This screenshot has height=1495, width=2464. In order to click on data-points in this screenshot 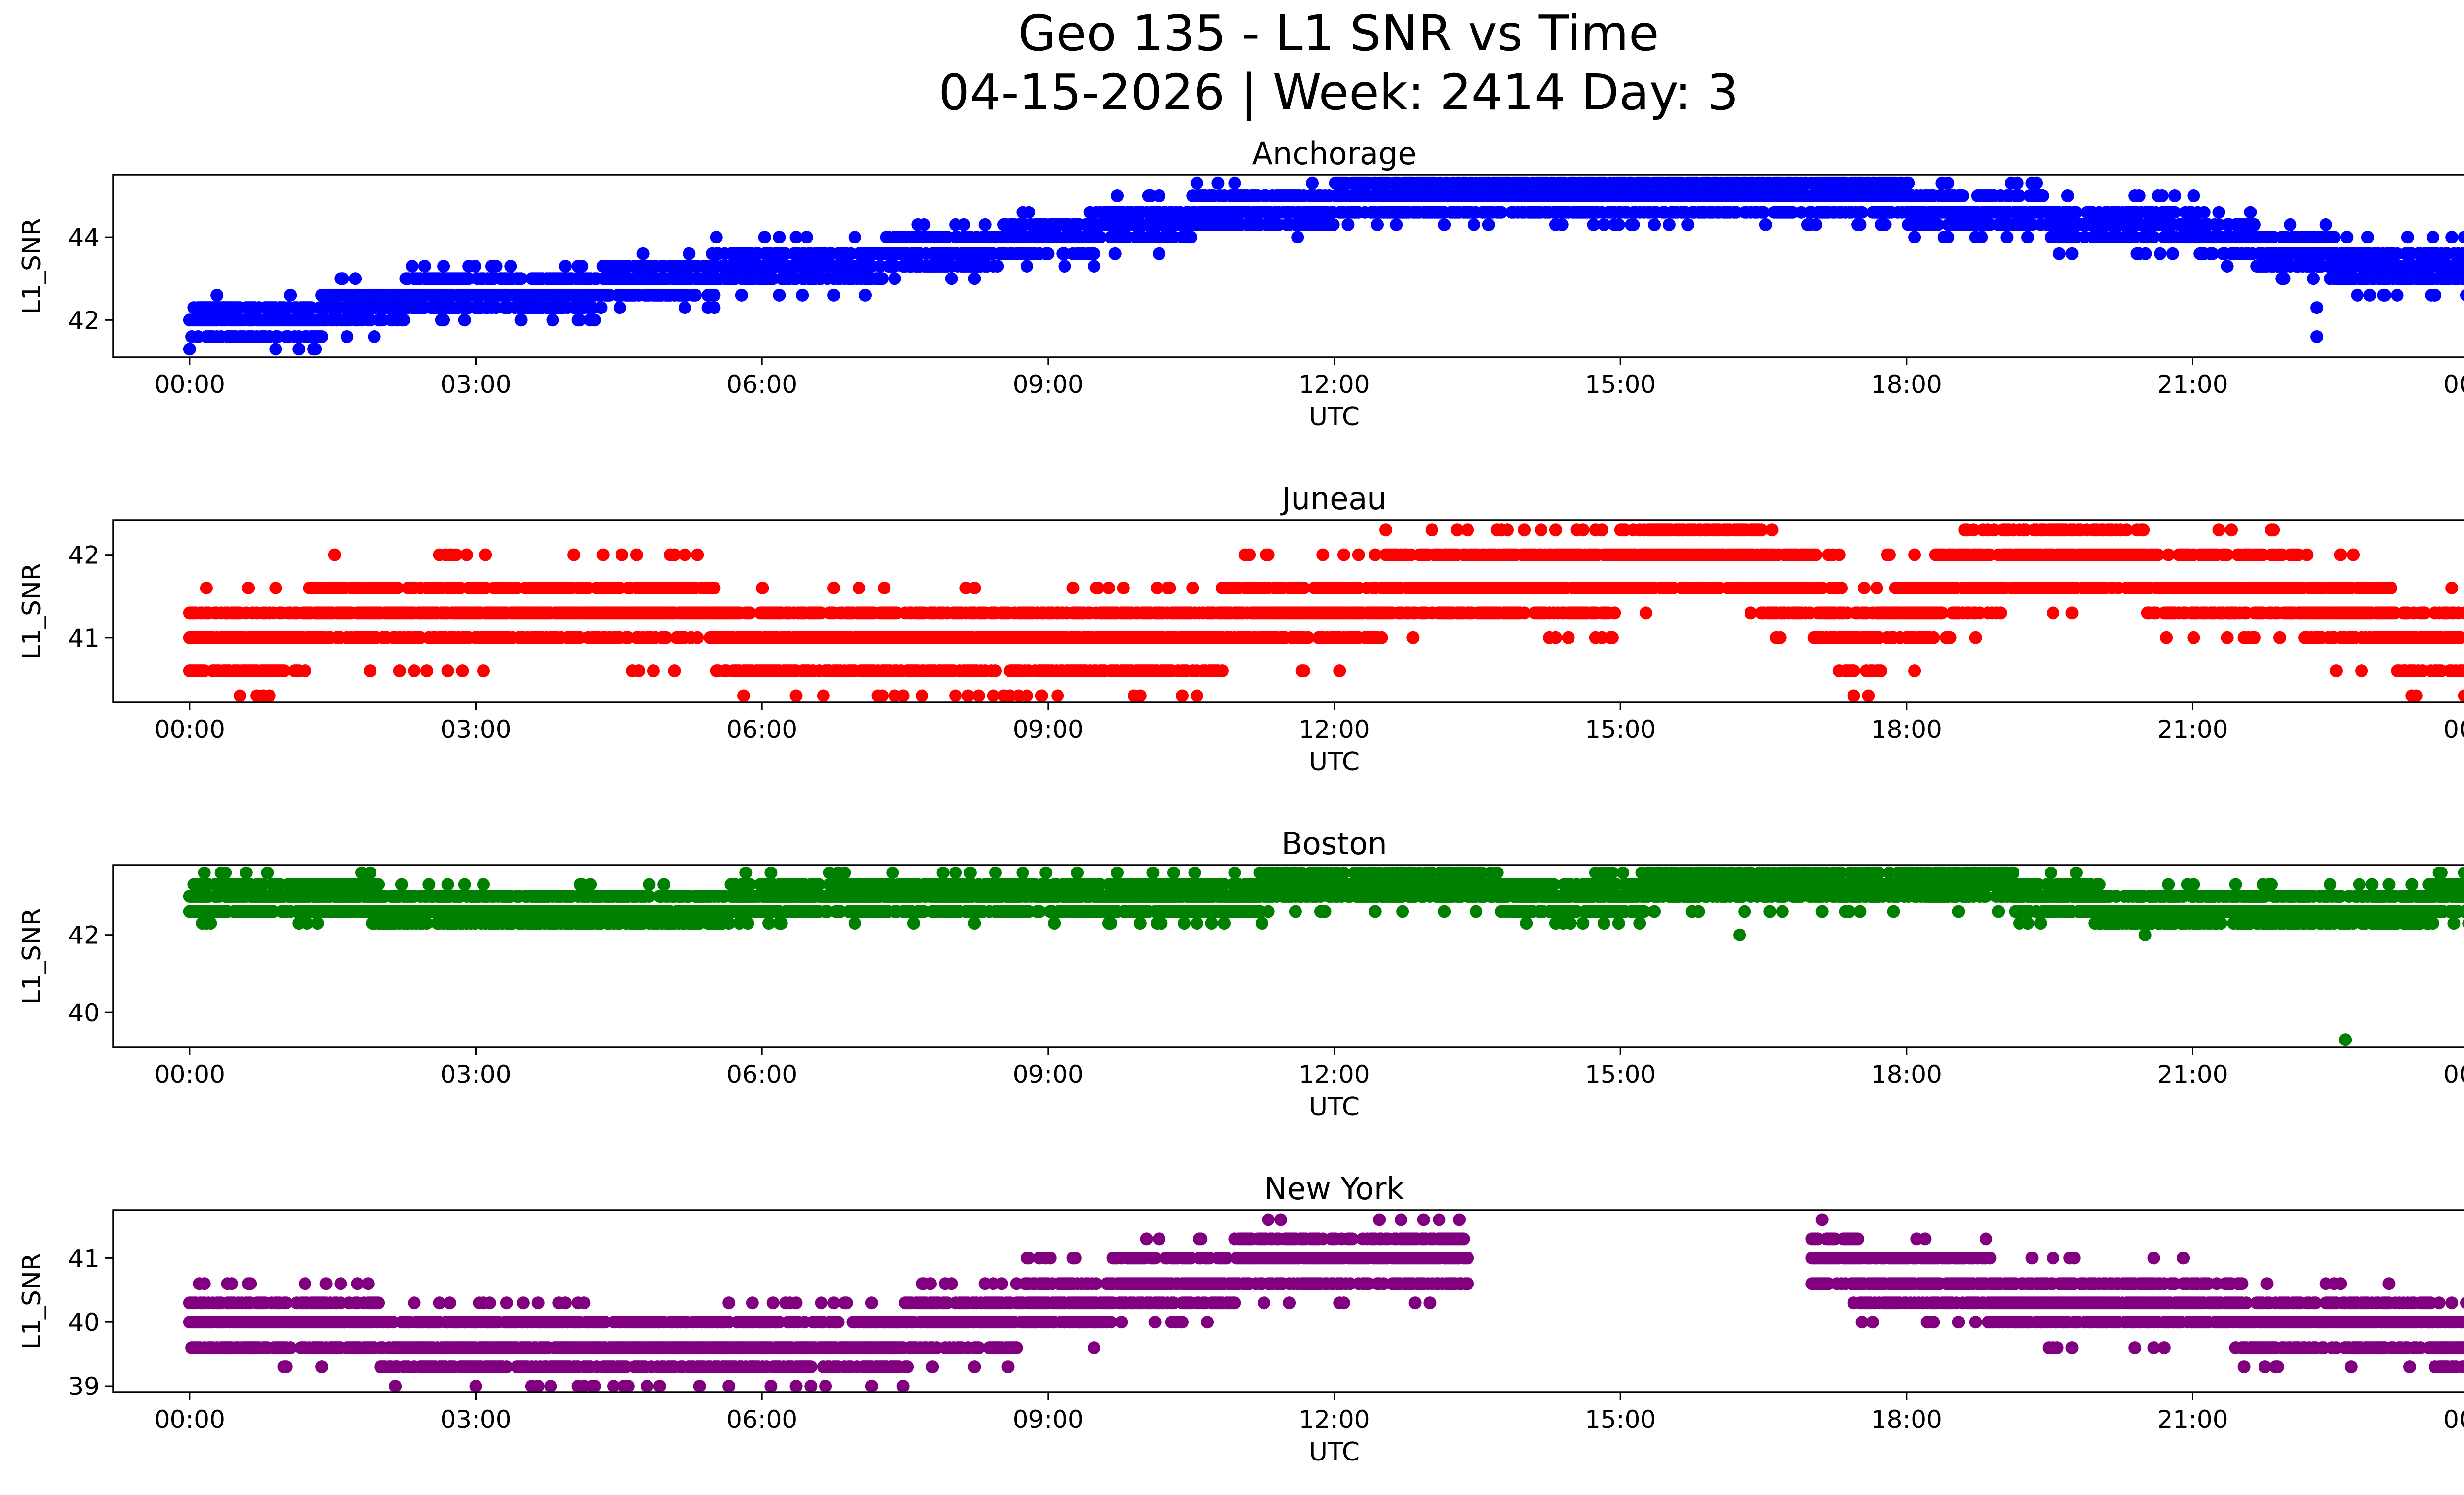, I will do `click(1323, 266)`.